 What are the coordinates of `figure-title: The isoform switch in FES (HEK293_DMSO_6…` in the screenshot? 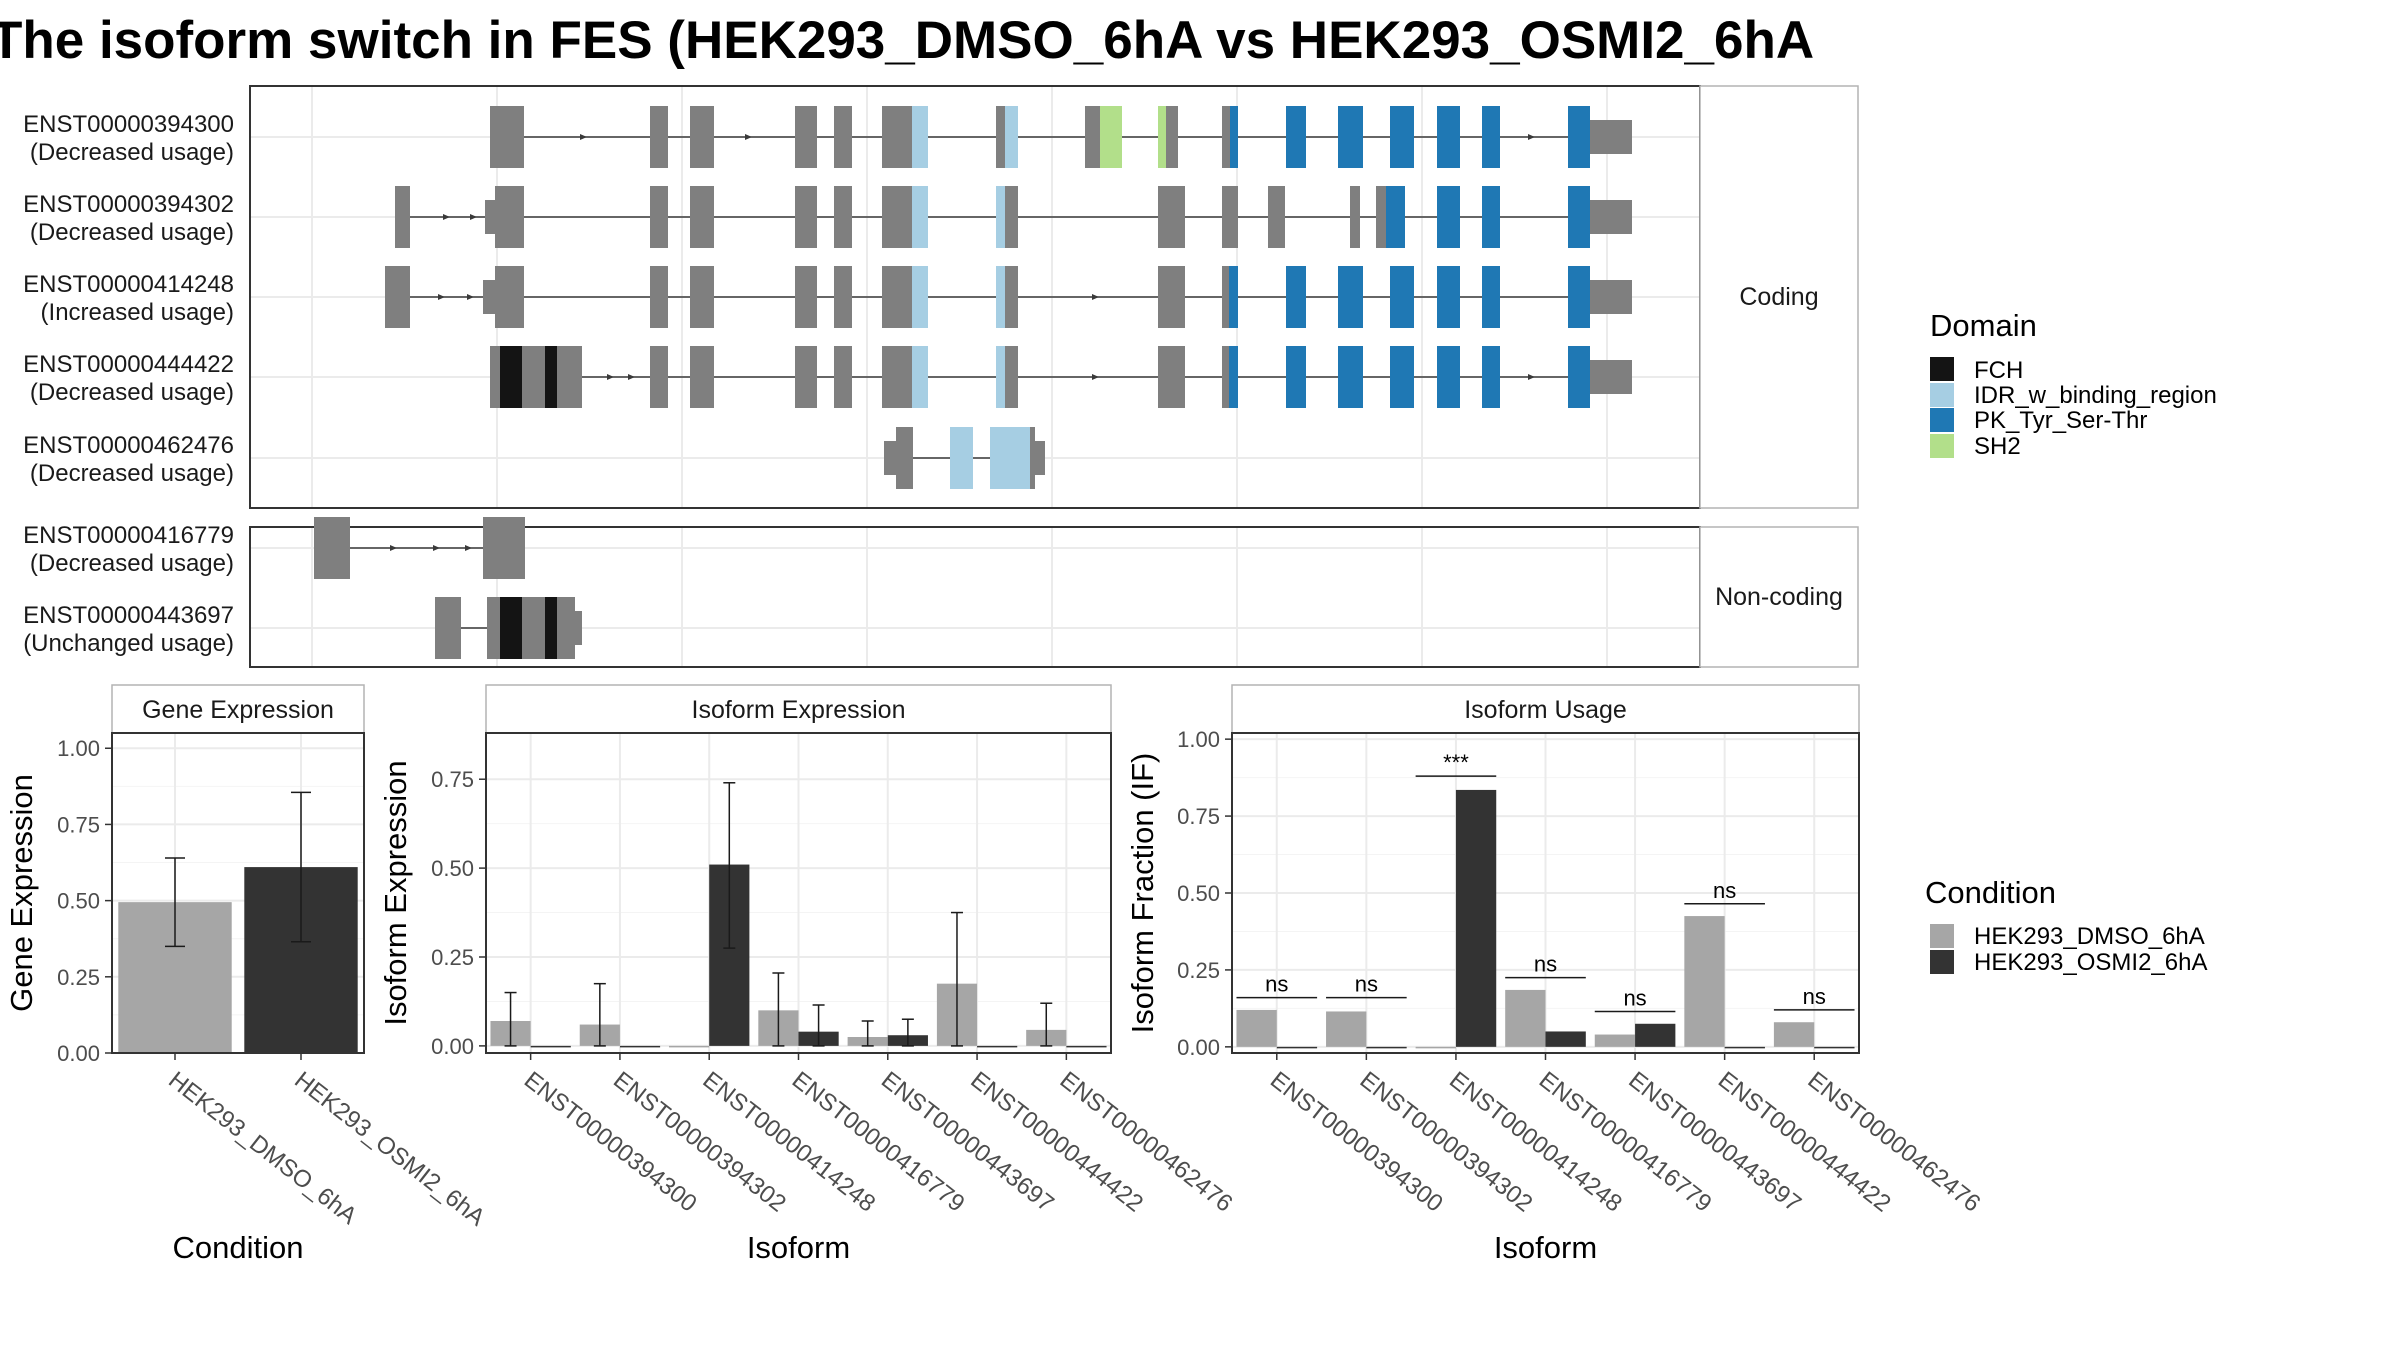 It's located at (907, 40).